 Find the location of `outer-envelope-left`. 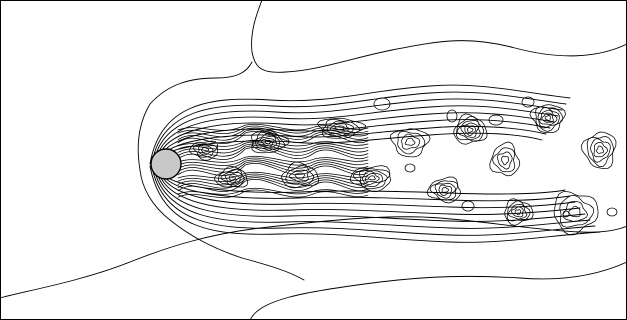

outer-envelope-left is located at coordinates (195, 116).